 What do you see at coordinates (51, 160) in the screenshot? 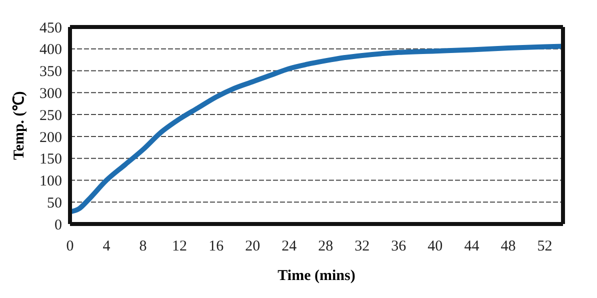
I see `y-tick-label: 150` at bounding box center [51, 160].